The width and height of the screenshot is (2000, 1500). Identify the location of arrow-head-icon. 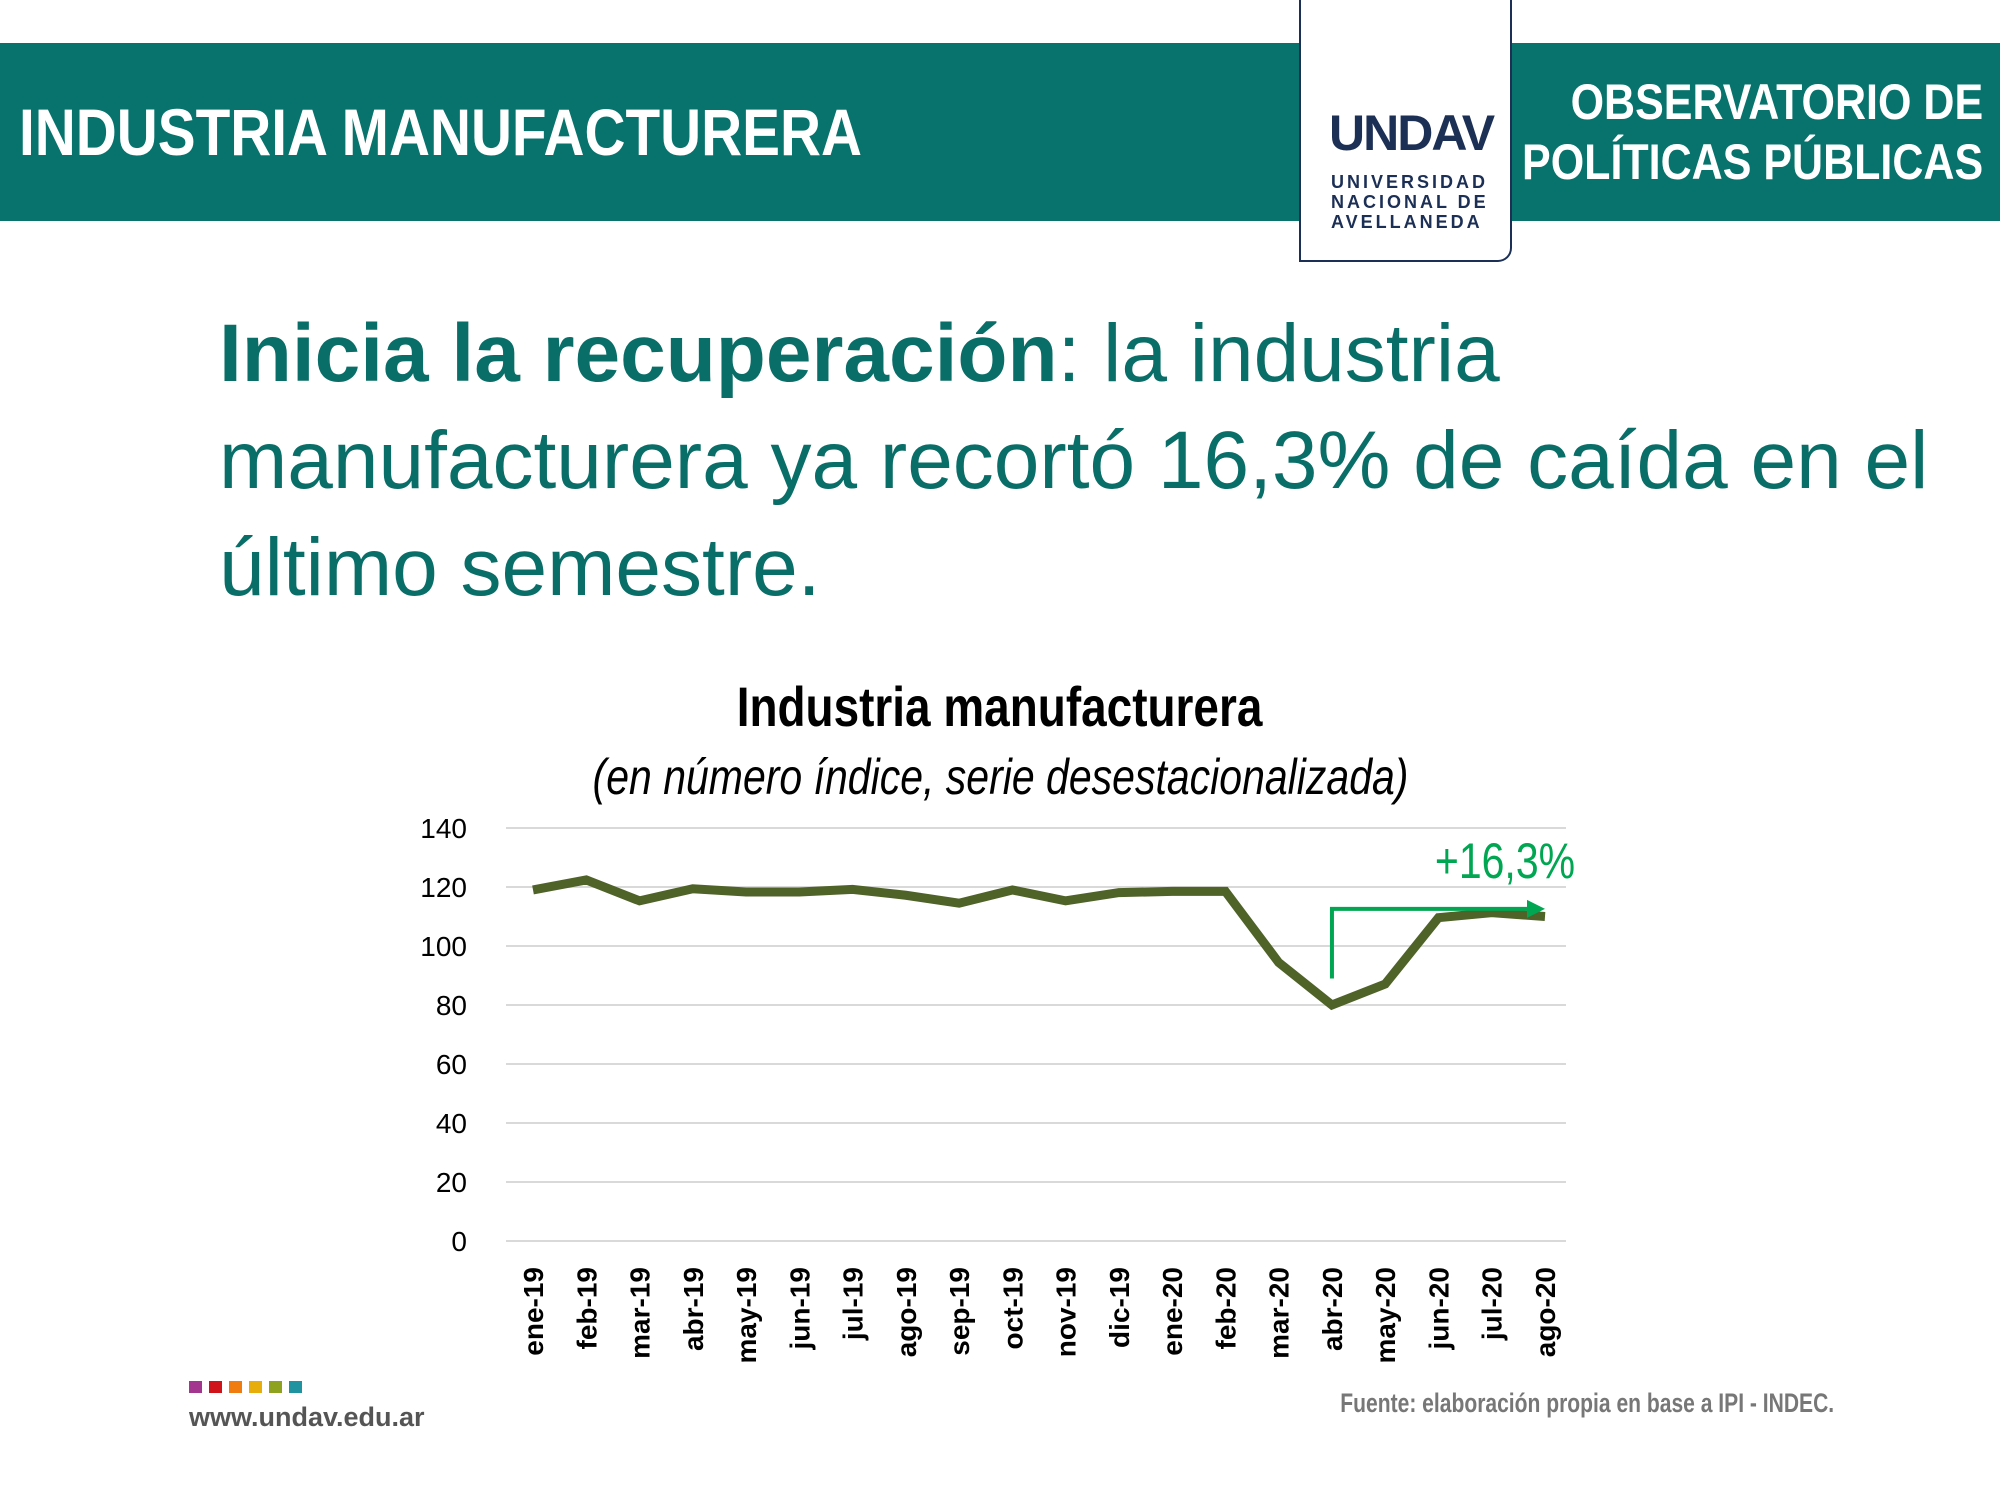
(1536, 908).